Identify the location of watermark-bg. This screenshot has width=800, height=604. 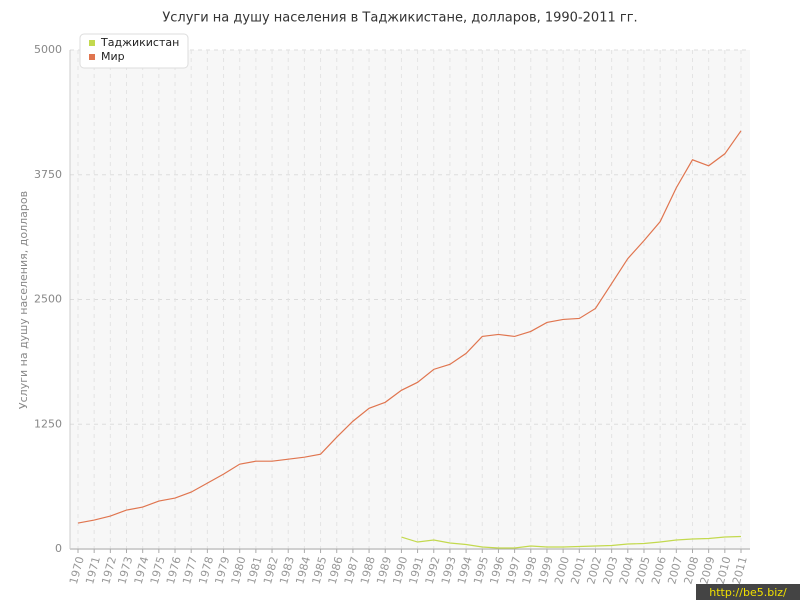
(748, 592).